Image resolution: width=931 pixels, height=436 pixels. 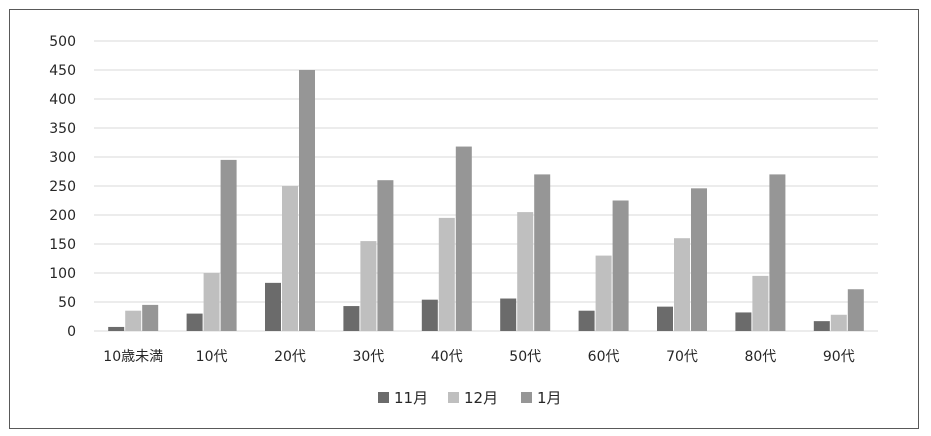 I want to click on y-tick-label: 200, so click(x=62, y=216).